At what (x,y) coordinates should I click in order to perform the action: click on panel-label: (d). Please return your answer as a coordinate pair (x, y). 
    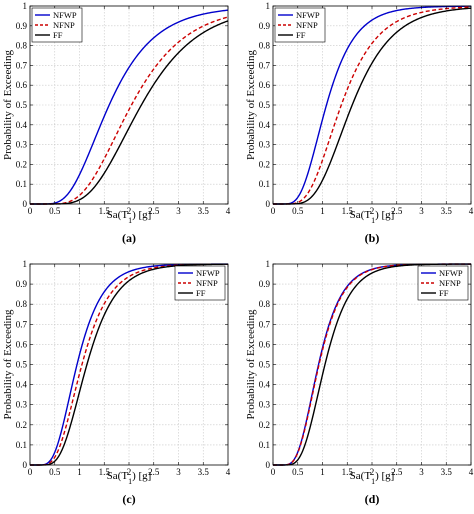
    Looking at the image, I should click on (372, 499).